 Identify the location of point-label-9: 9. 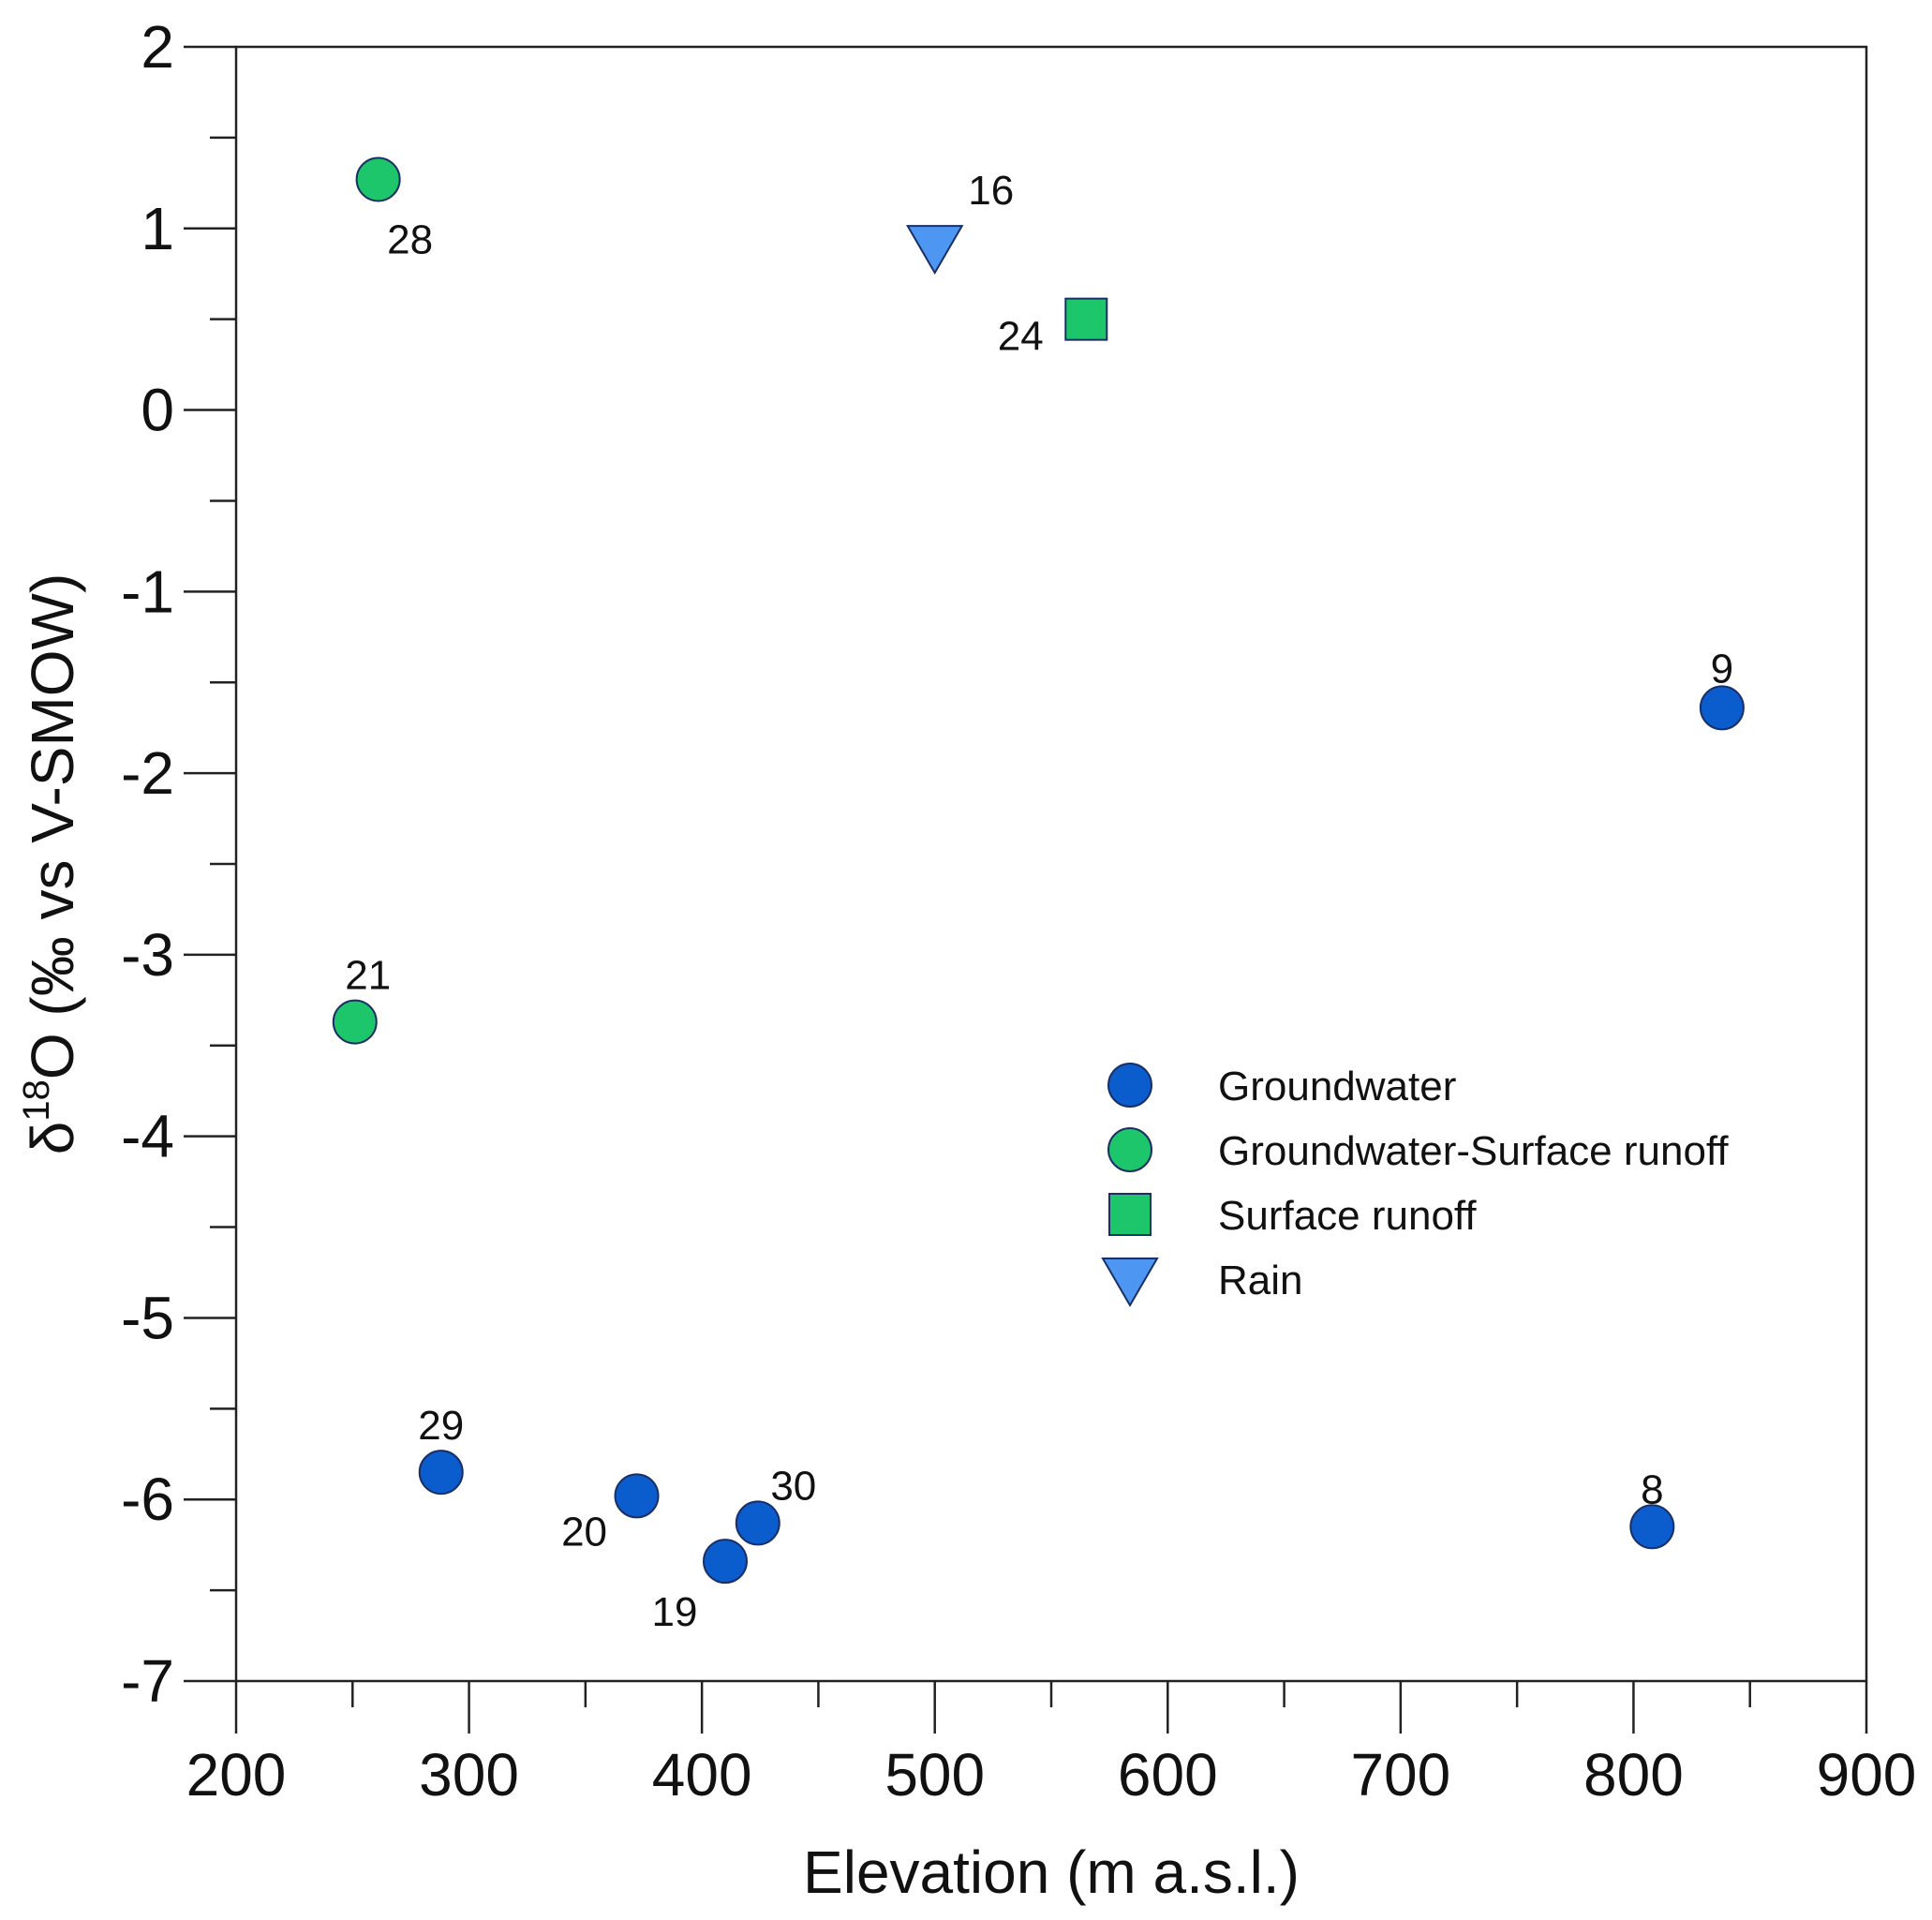
(1722, 669).